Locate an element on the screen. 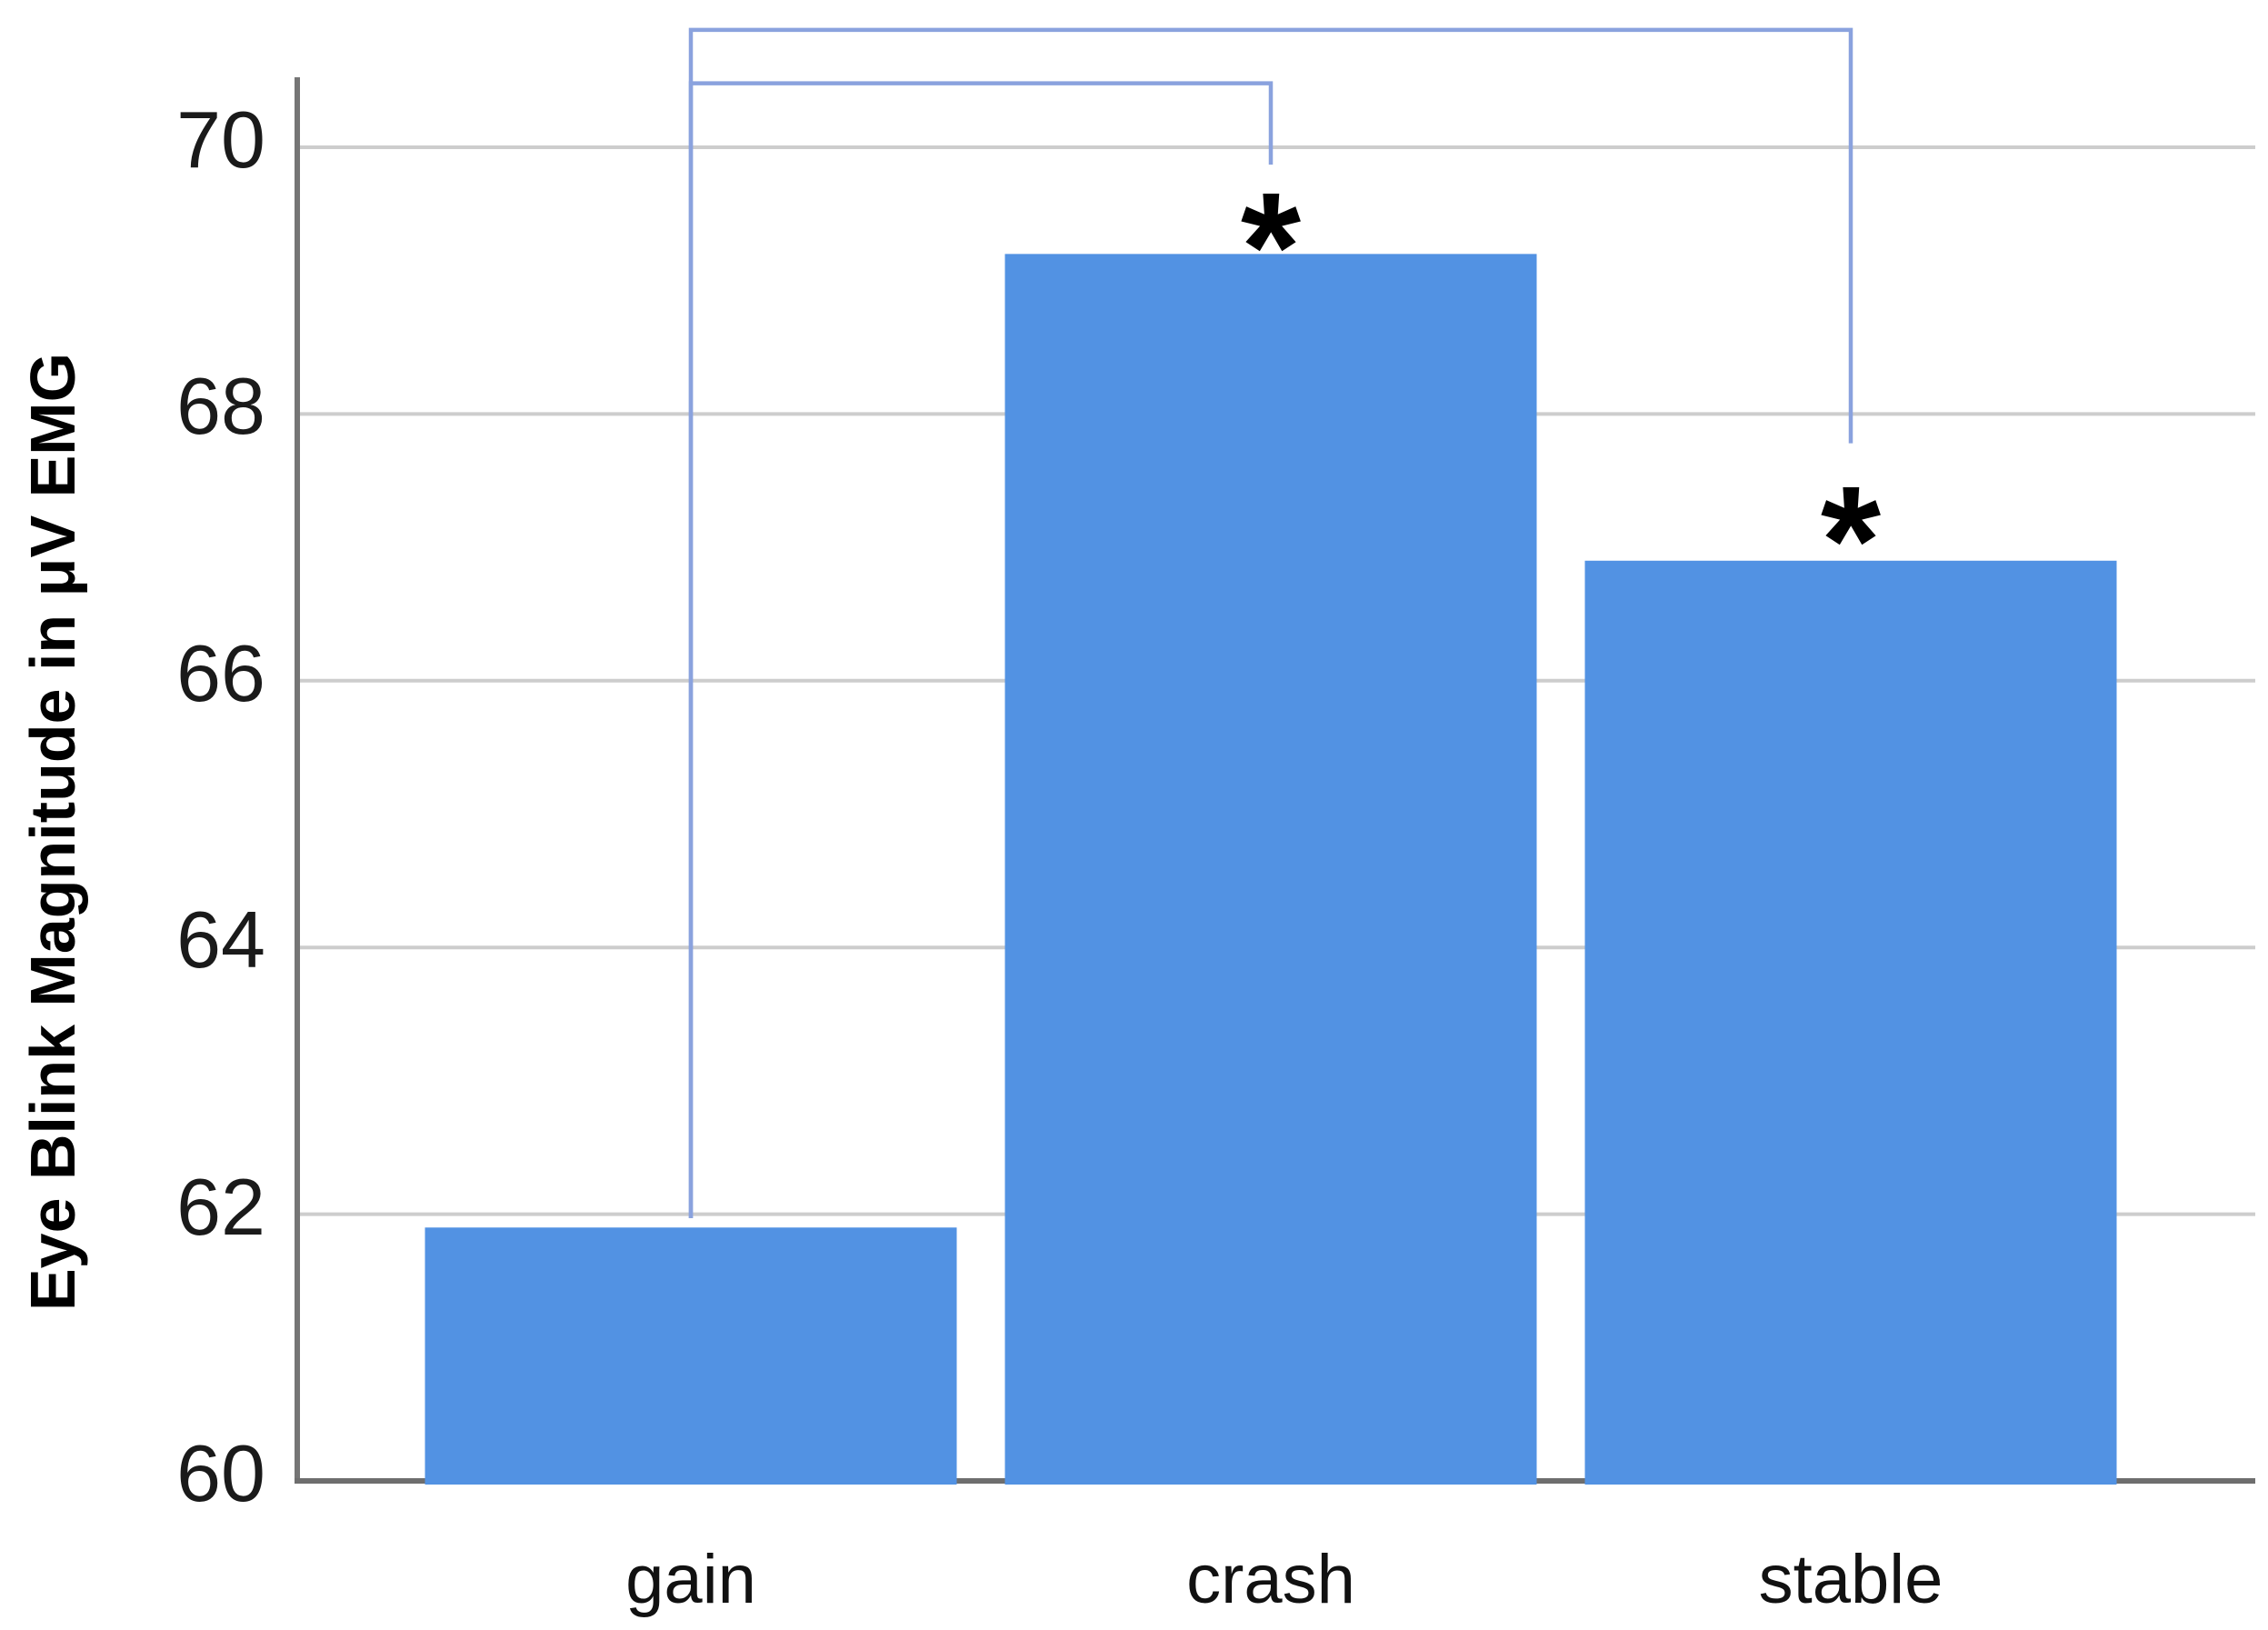 The height and width of the screenshot is (1630, 2268). y-tick-label-64: 64 is located at coordinates (220, 940).